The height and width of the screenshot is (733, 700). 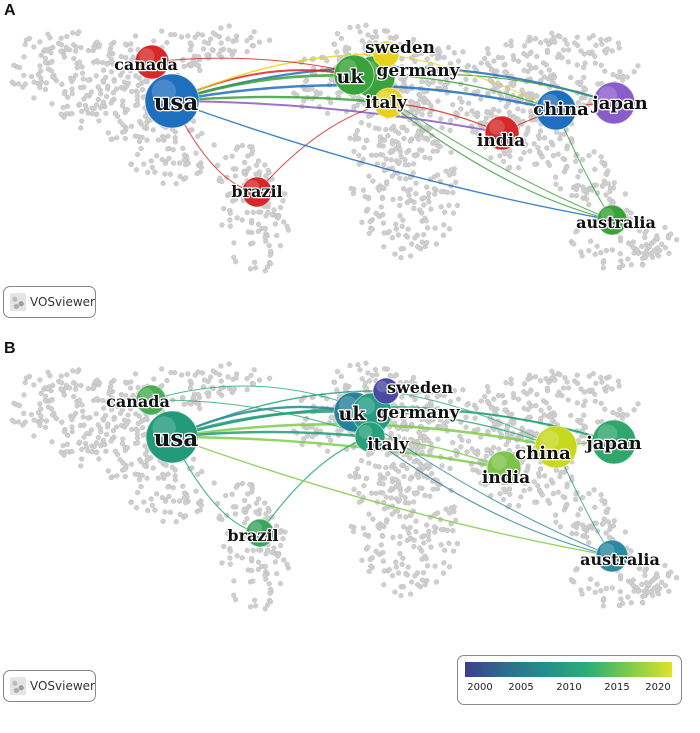 What do you see at coordinates (569, 687) in the screenshot?
I see `scale-tick: 2010` at bounding box center [569, 687].